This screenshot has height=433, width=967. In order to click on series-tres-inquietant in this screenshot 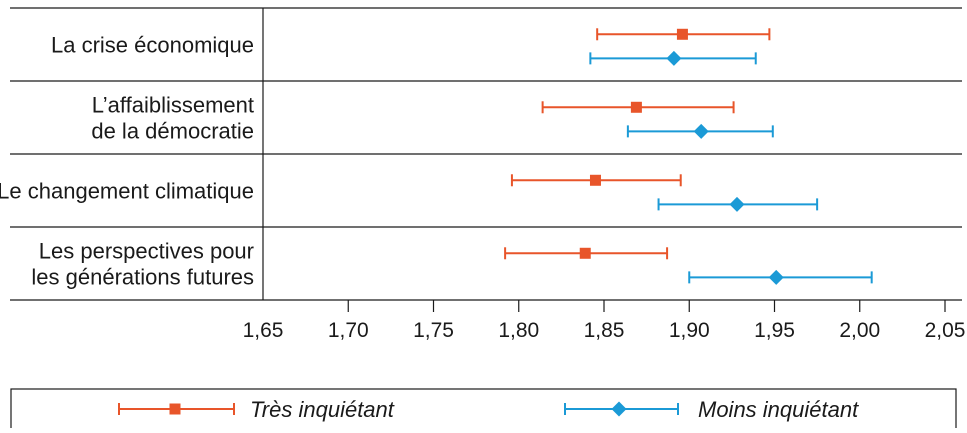, I will do `click(637, 144)`.